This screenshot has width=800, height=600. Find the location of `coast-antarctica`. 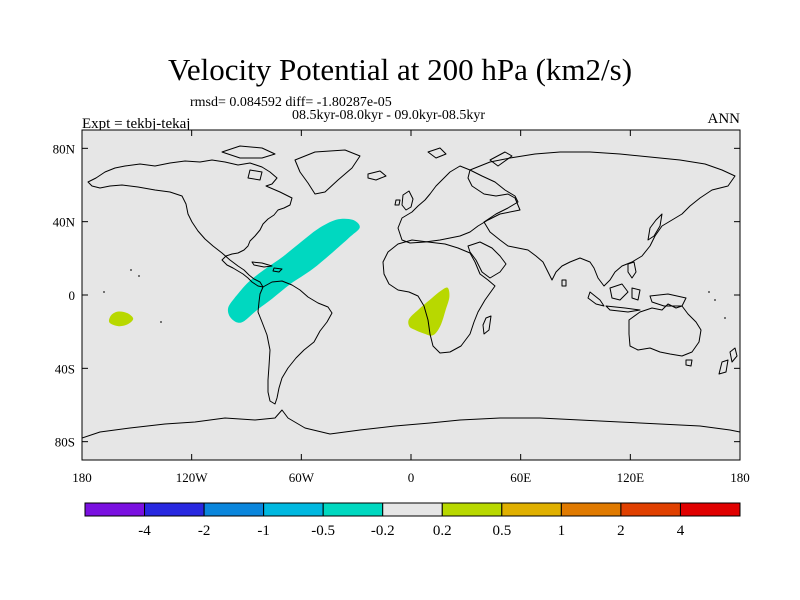

coast-antarctica is located at coordinates (411, 424).